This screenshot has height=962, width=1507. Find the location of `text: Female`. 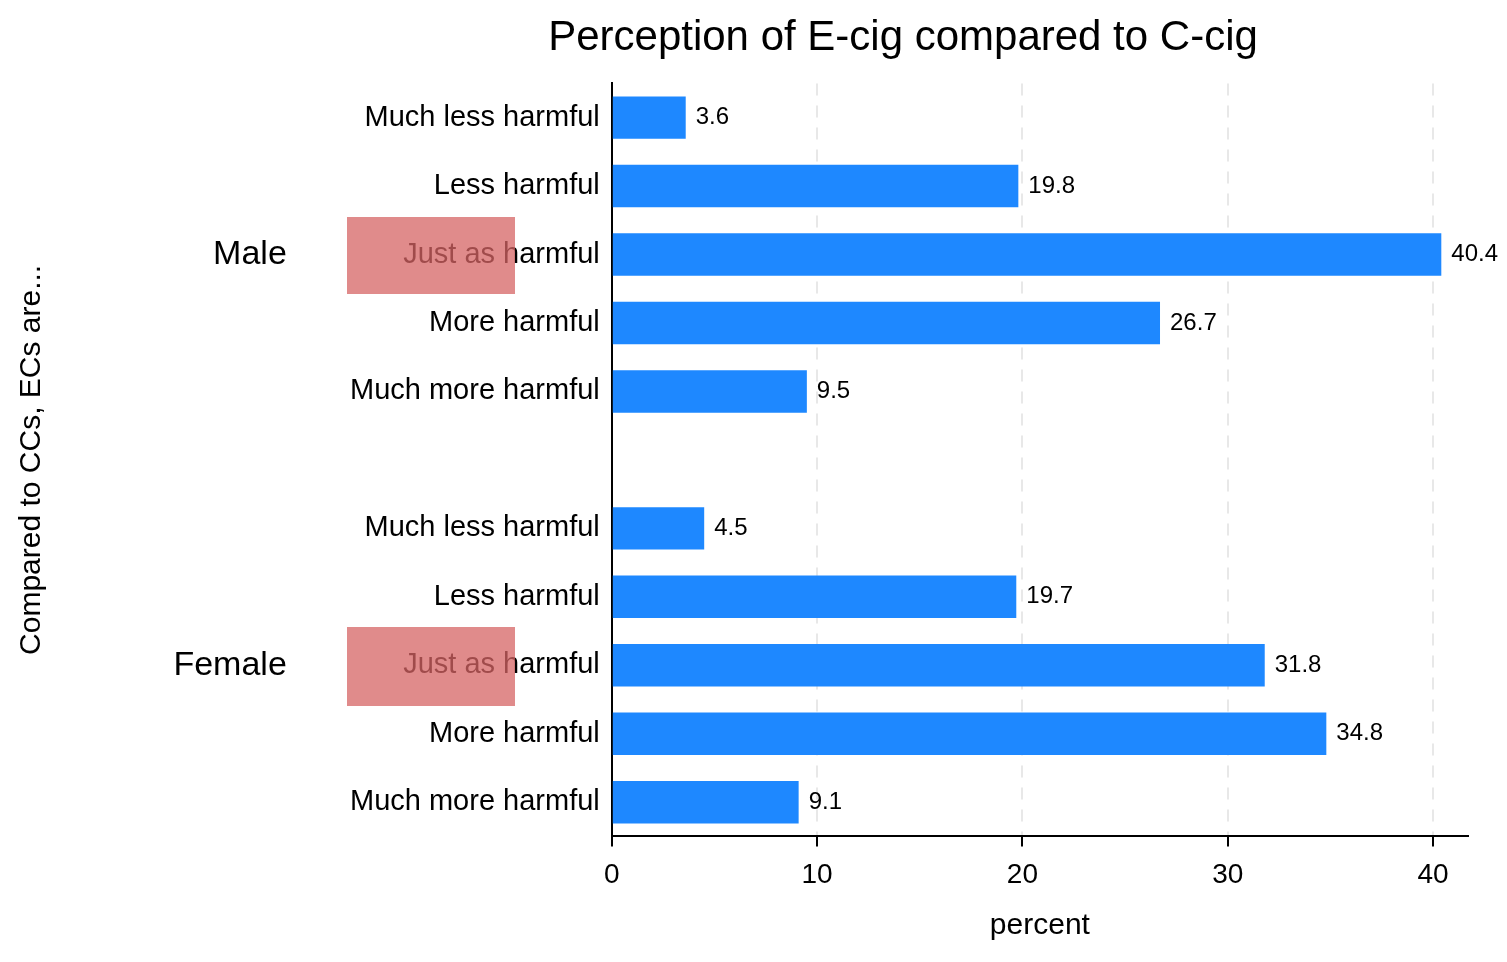

text: Female is located at coordinates (230, 662).